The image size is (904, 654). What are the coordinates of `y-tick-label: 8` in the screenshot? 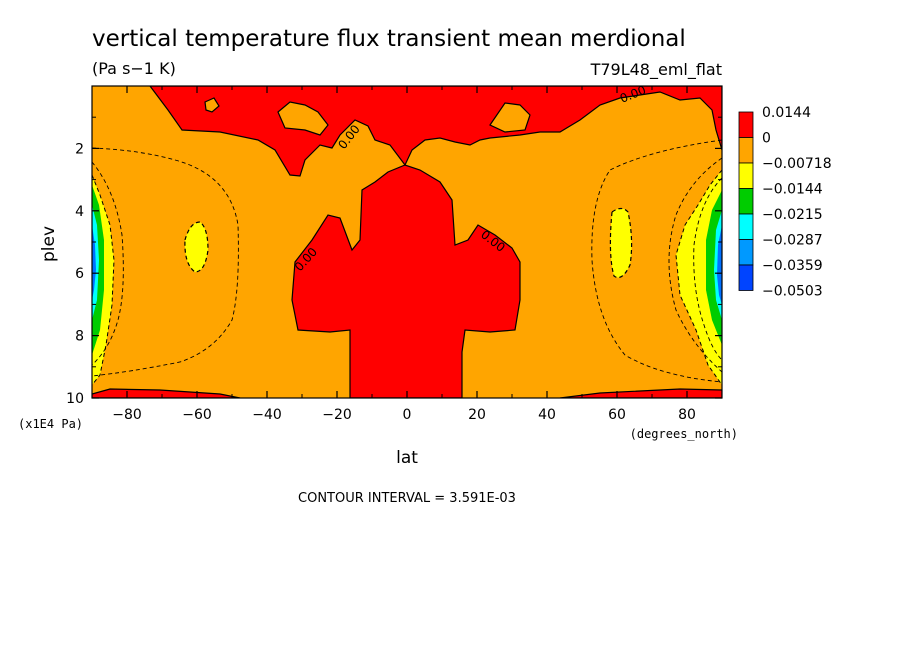 It's located at (79, 337).